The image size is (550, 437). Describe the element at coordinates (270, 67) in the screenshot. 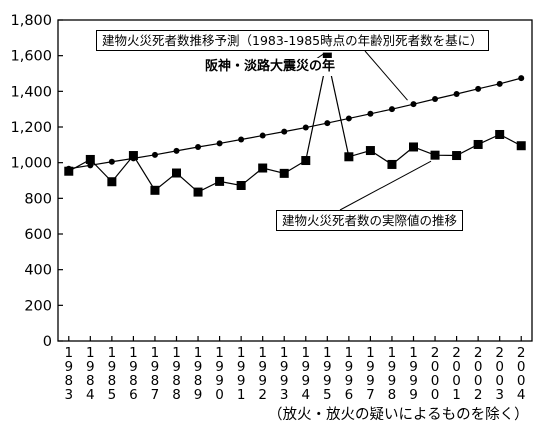

I see `earthquake-year-label: 阪神・淡路大震災の年` at that location.